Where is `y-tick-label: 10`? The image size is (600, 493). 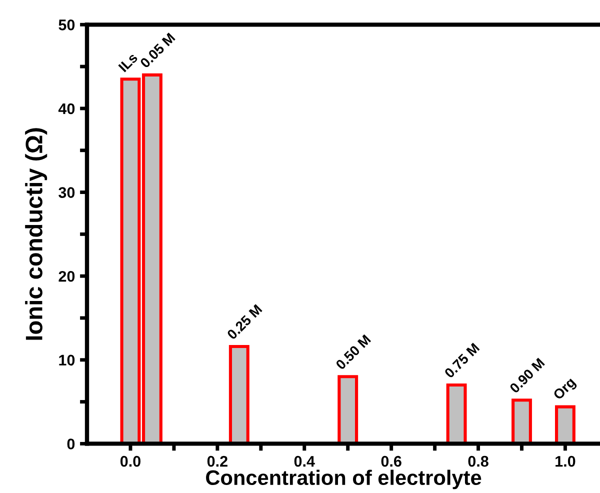 y-tick-label: 10 is located at coordinates (67, 360).